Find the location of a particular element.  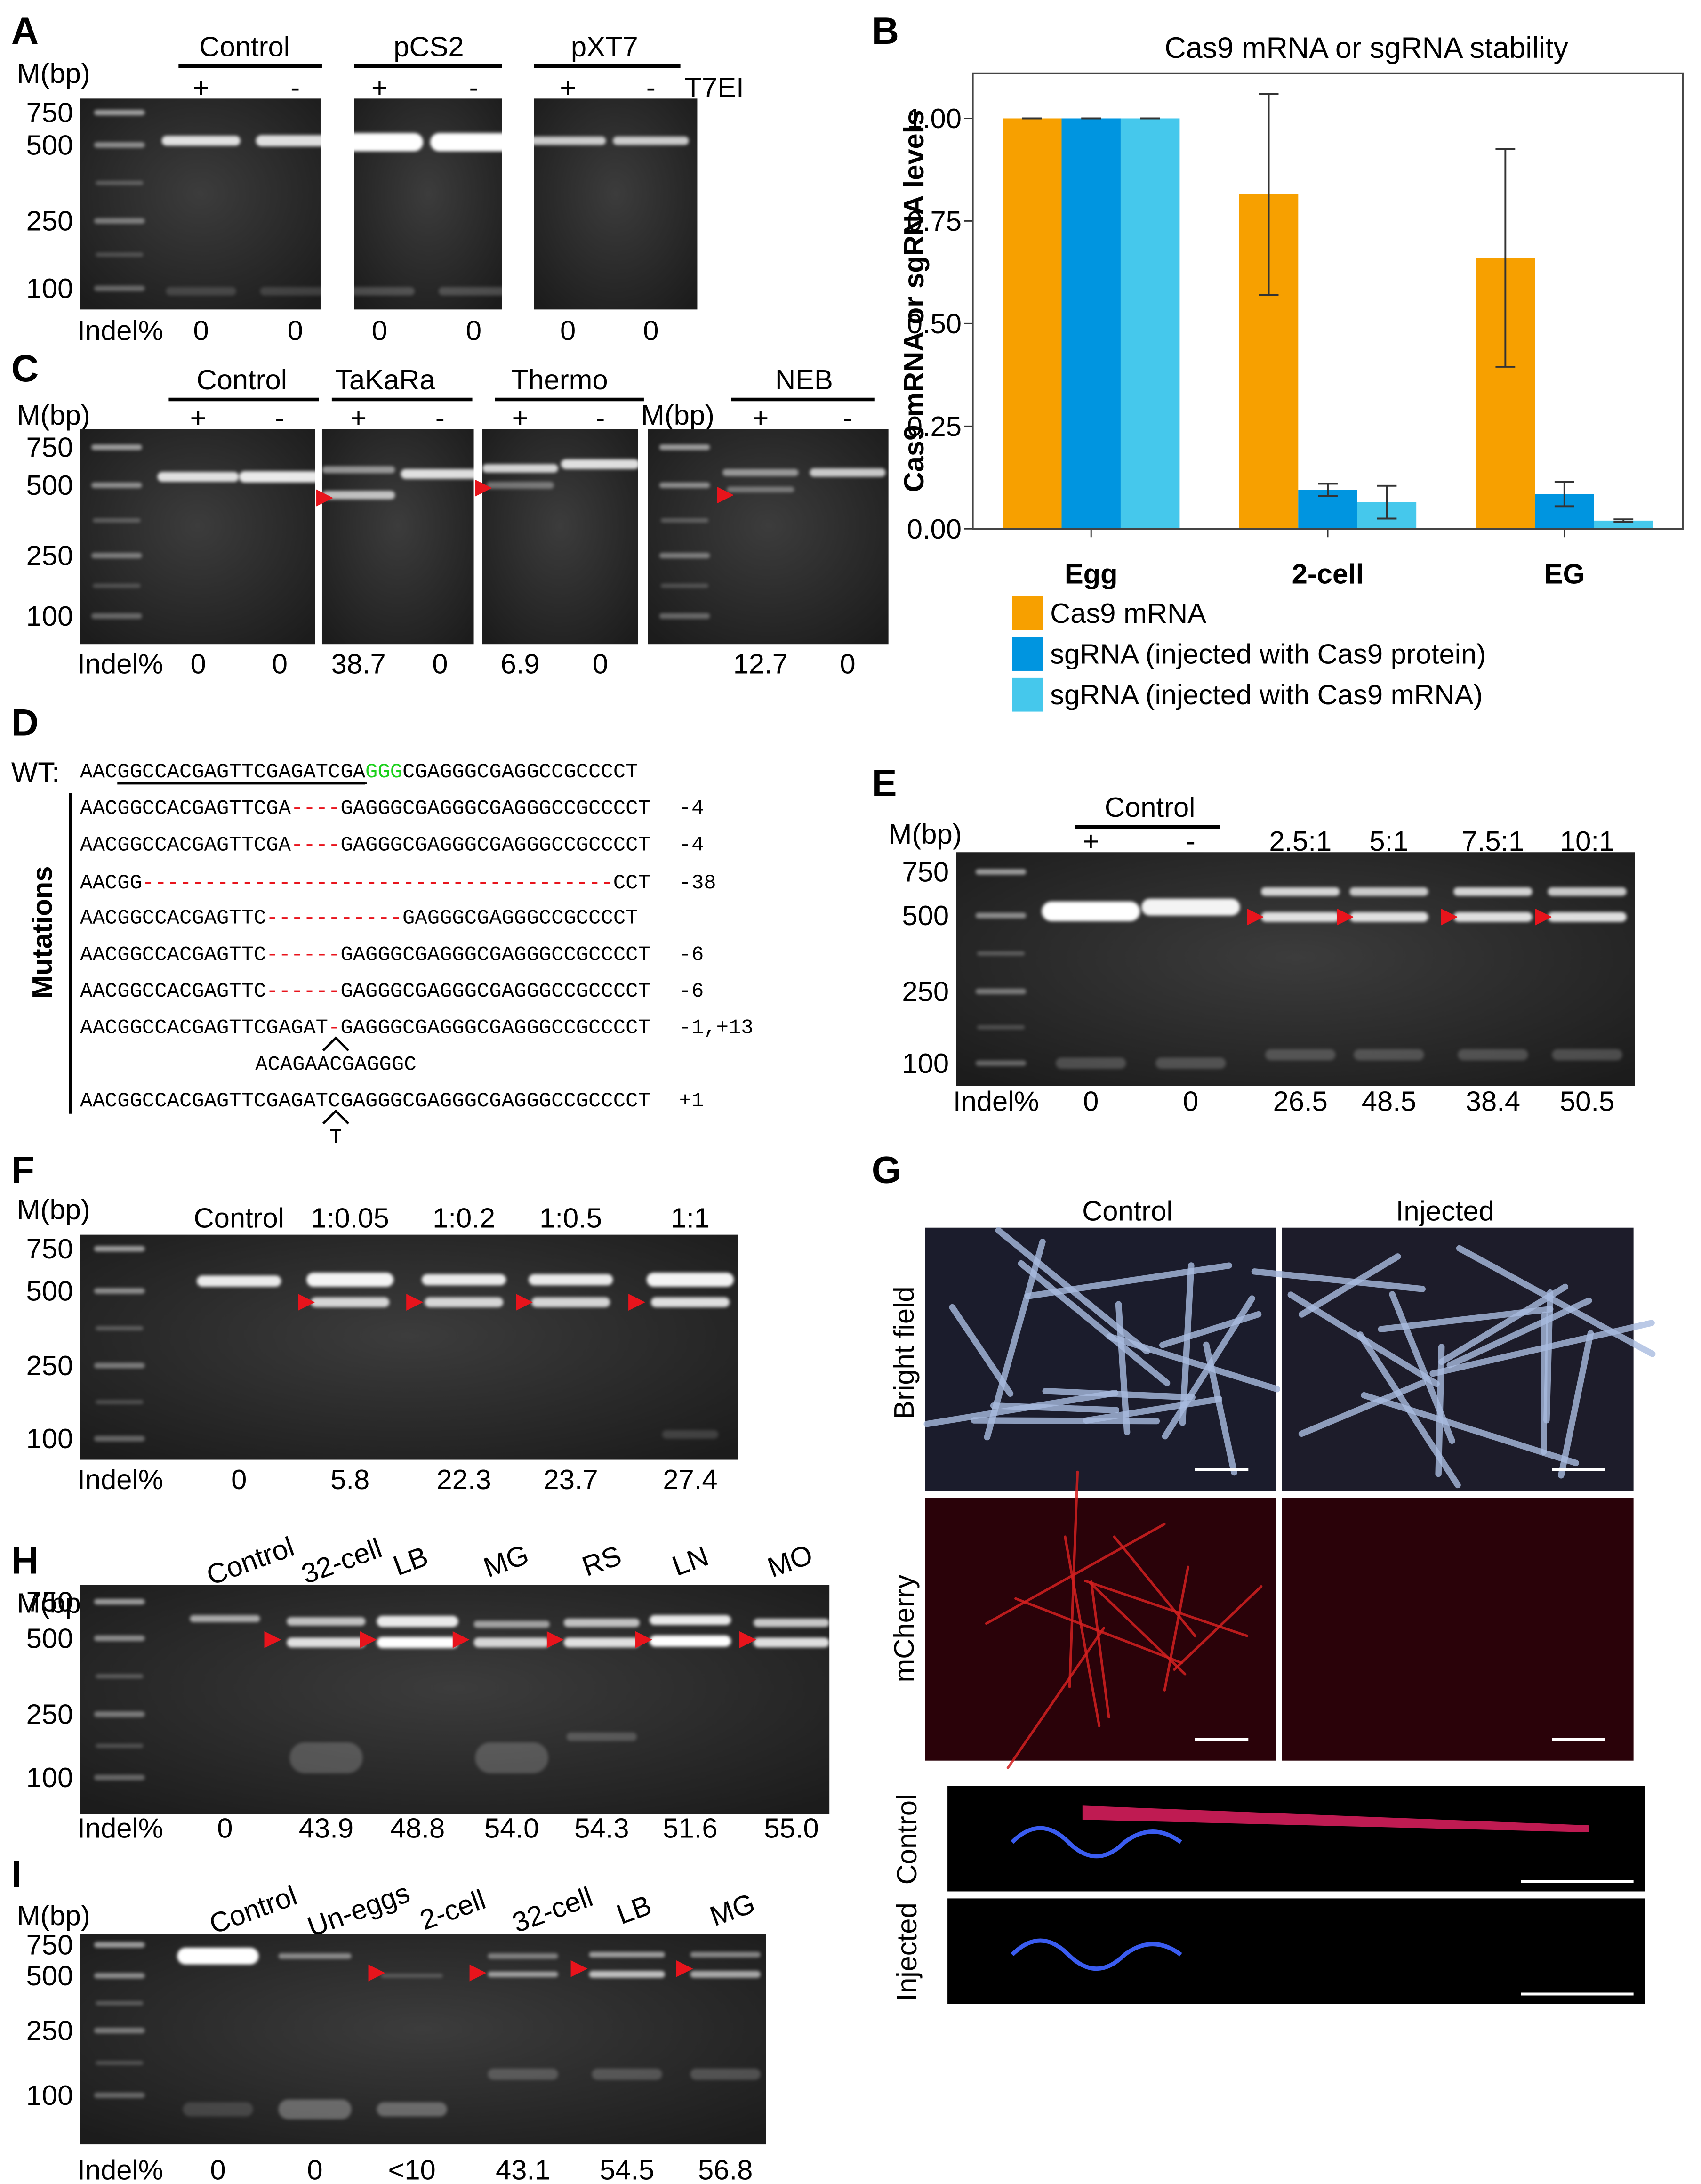

gel-image is located at coordinates (409, 1347).